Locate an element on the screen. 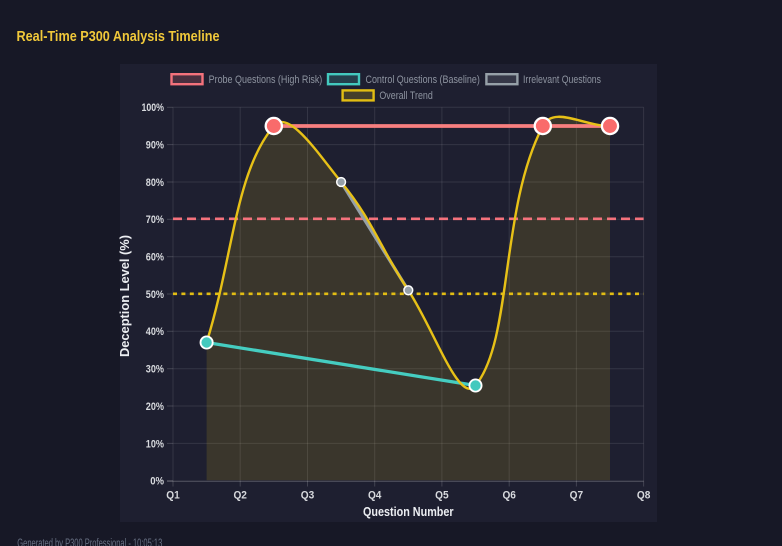 This screenshot has height=546, width=782. svg-text: Q6 is located at coordinates (509, 496).